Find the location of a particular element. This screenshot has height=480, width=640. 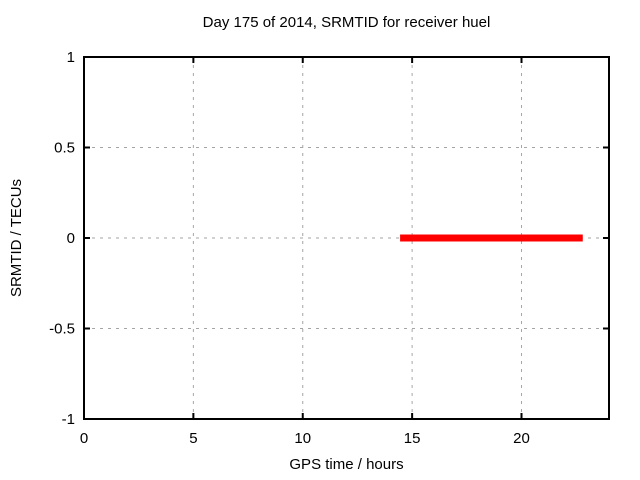

x-tick-label: 10 is located at coordinates (302, 438).